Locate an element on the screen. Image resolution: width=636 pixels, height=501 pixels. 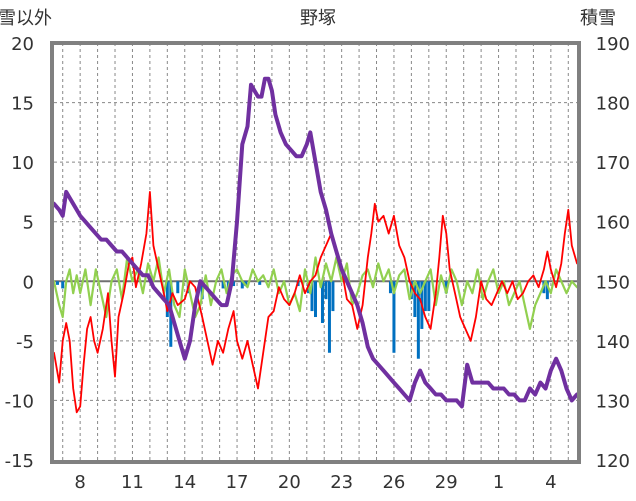
left-tick-label: 20 is located at coordinates (22, 44).